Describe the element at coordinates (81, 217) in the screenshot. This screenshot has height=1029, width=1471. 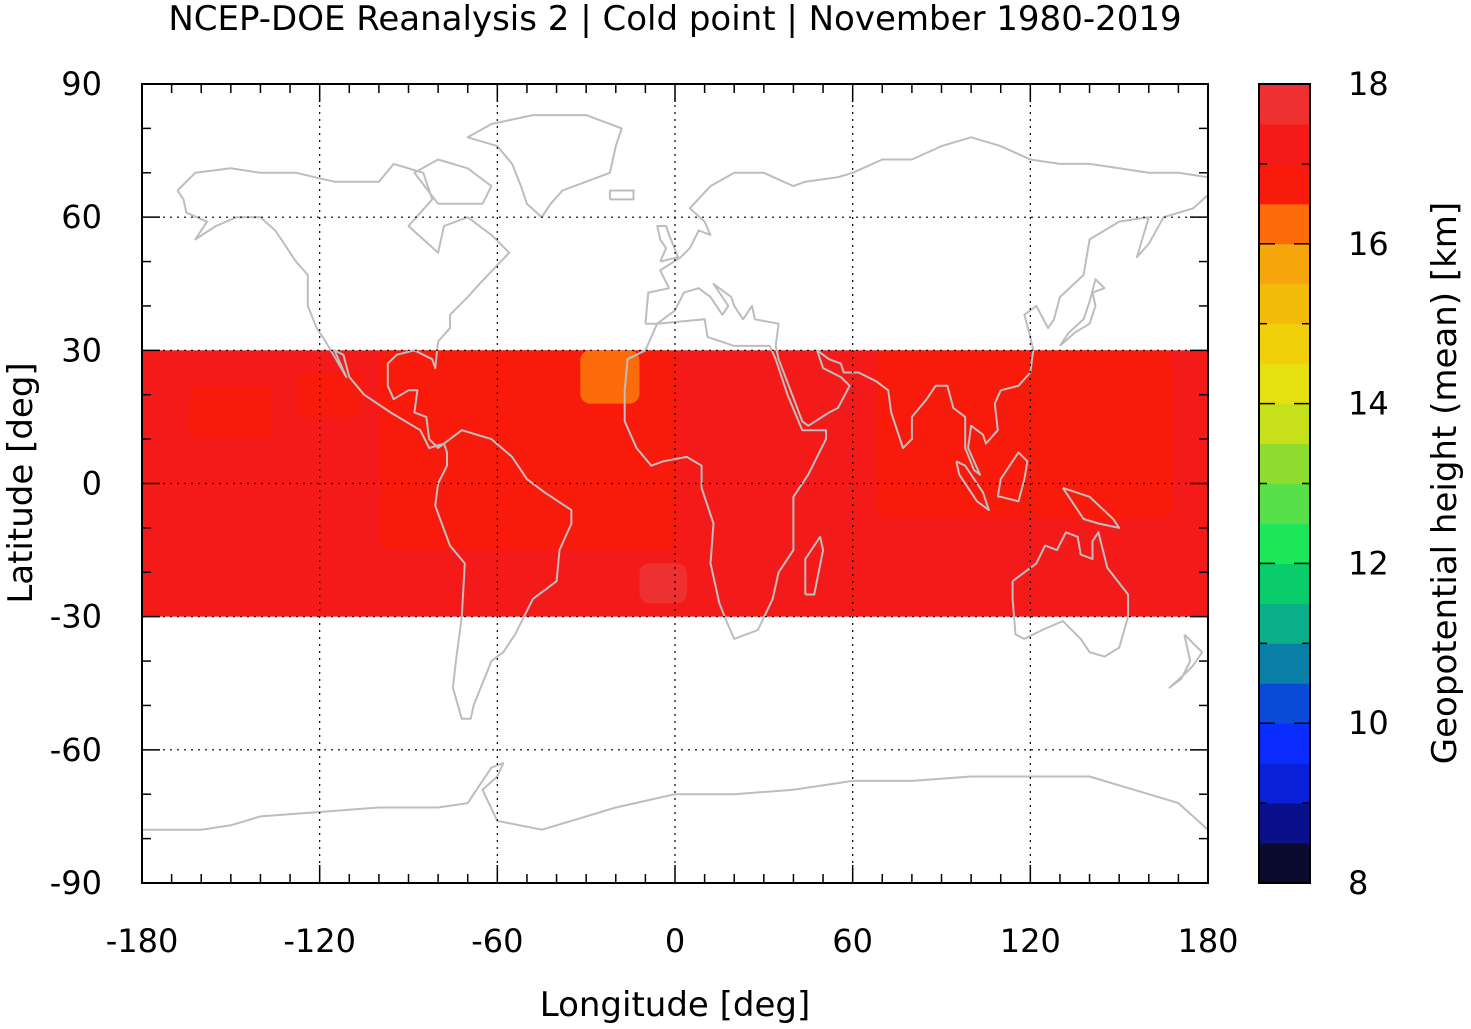
I see `y-tick-label: 60` at that location.